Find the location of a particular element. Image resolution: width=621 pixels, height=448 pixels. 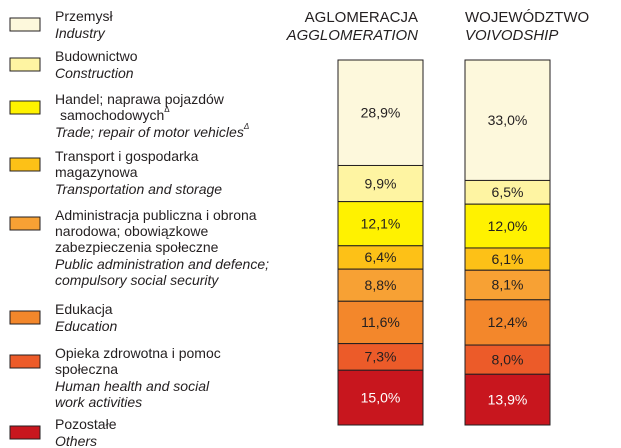

legend-label-en: Trade; repair of motor vehiclesΔ is located at coordinates (152, 131).